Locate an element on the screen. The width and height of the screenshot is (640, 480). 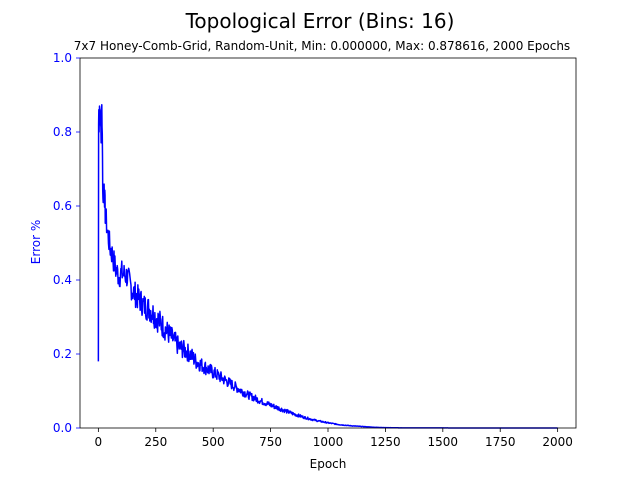
y-axis-label: Error % is located at coordinates (36, 242).